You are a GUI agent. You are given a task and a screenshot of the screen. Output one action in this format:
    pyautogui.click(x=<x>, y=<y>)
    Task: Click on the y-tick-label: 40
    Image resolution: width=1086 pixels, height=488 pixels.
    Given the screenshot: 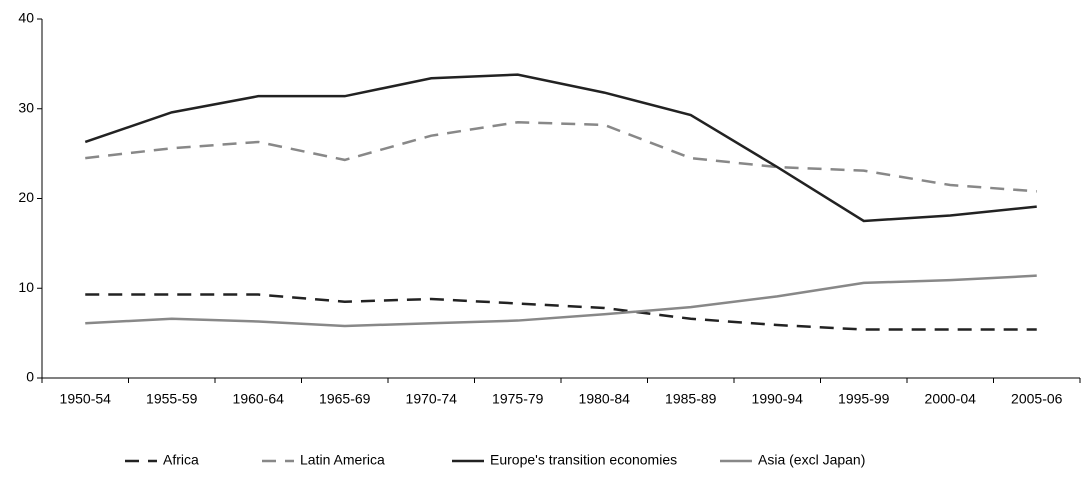 What is the action you would take?
    pyautogui.click(x=26, y=18)
    